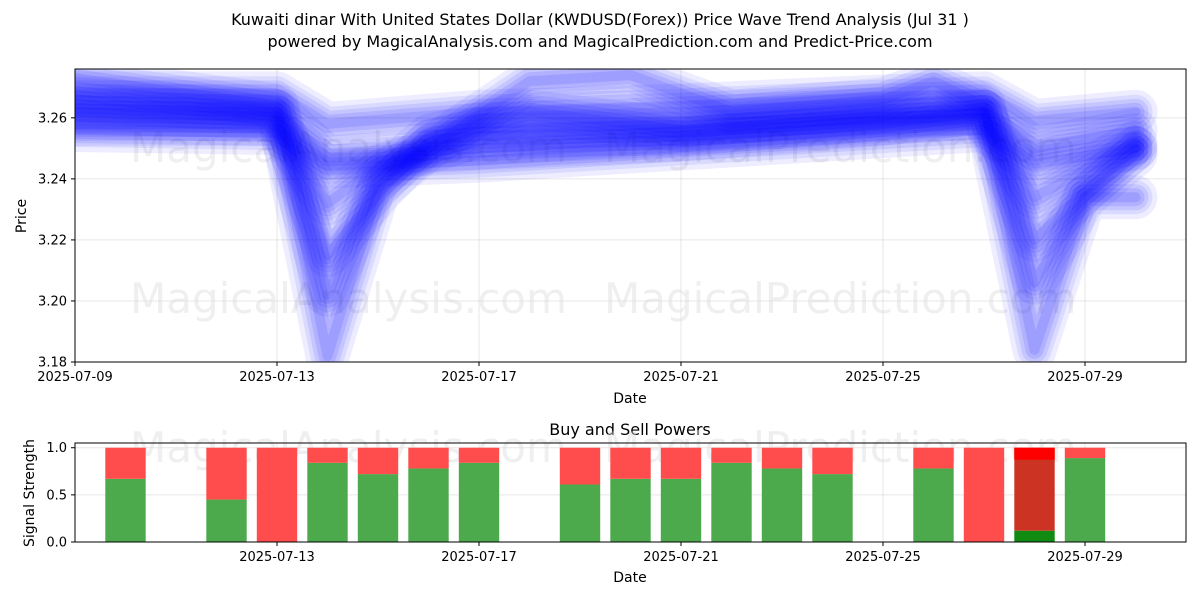 This screenshot has width=1200, height=600. I want to click on buy-sell-ytick-label: 1.0, so click(56, 448).